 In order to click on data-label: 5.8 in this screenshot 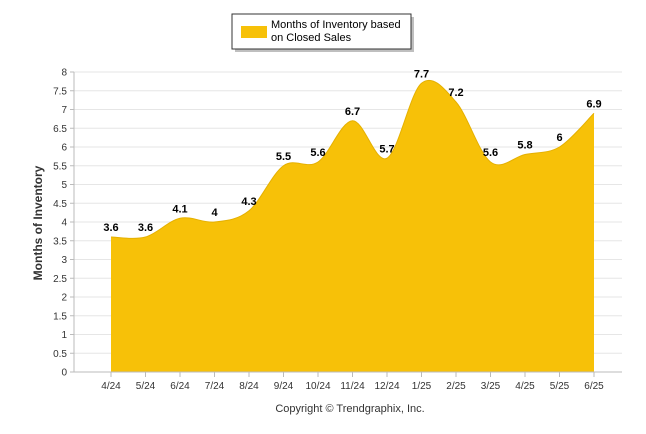, I will do `click(524, 146)`.